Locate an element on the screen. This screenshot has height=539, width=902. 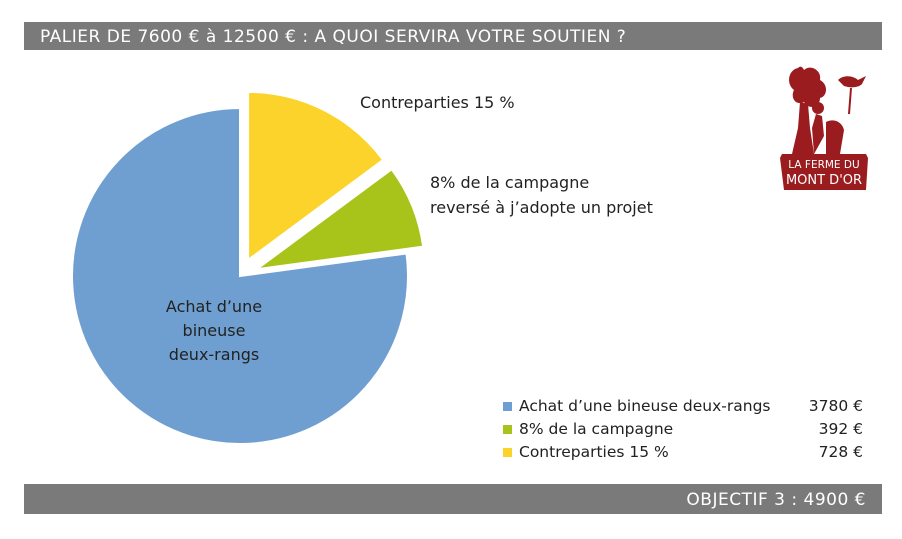
legend-item-campagne: 8% de la campagne 392 € is located at coordinates (683, 431).